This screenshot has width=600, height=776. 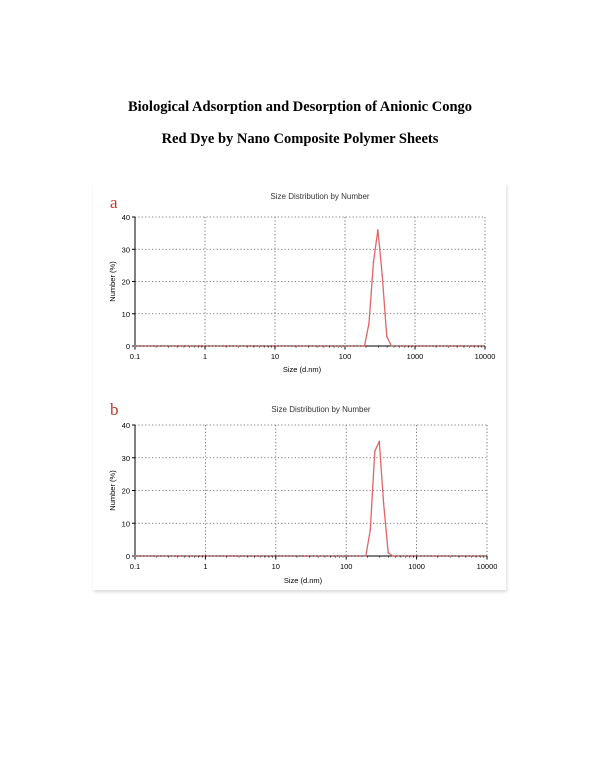 What do you see at coordinates (126, 491) in the screenshot?
I see `chart-b-ytick-label-2: 20` at bounding box center [126, 491].